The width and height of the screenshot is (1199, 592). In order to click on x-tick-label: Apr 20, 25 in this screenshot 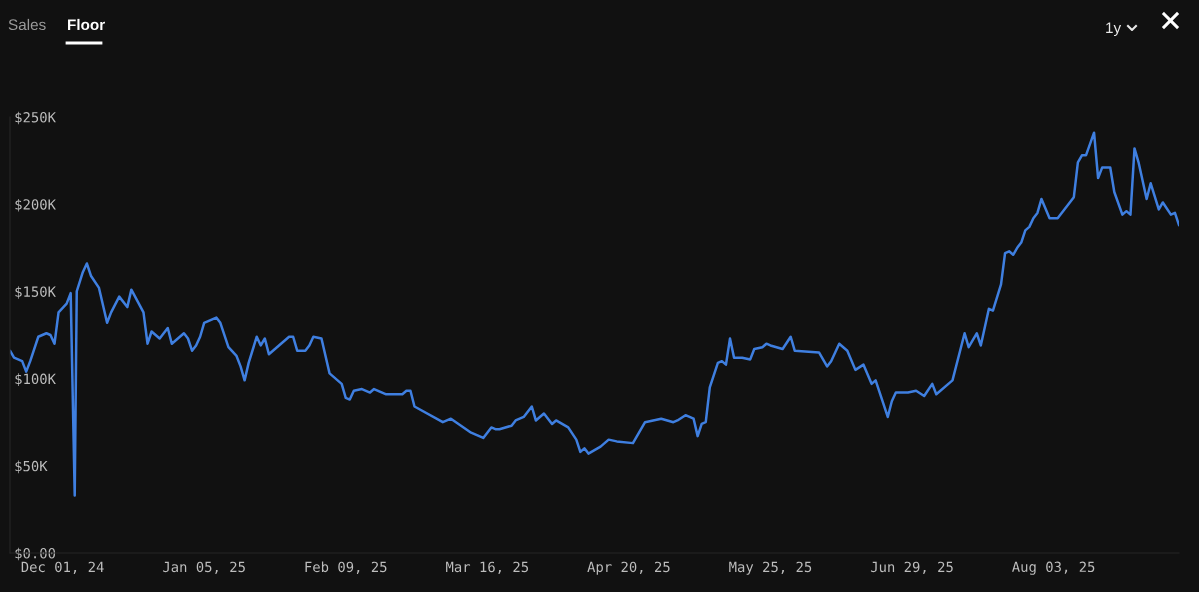, I will do `click(628, 568)`.